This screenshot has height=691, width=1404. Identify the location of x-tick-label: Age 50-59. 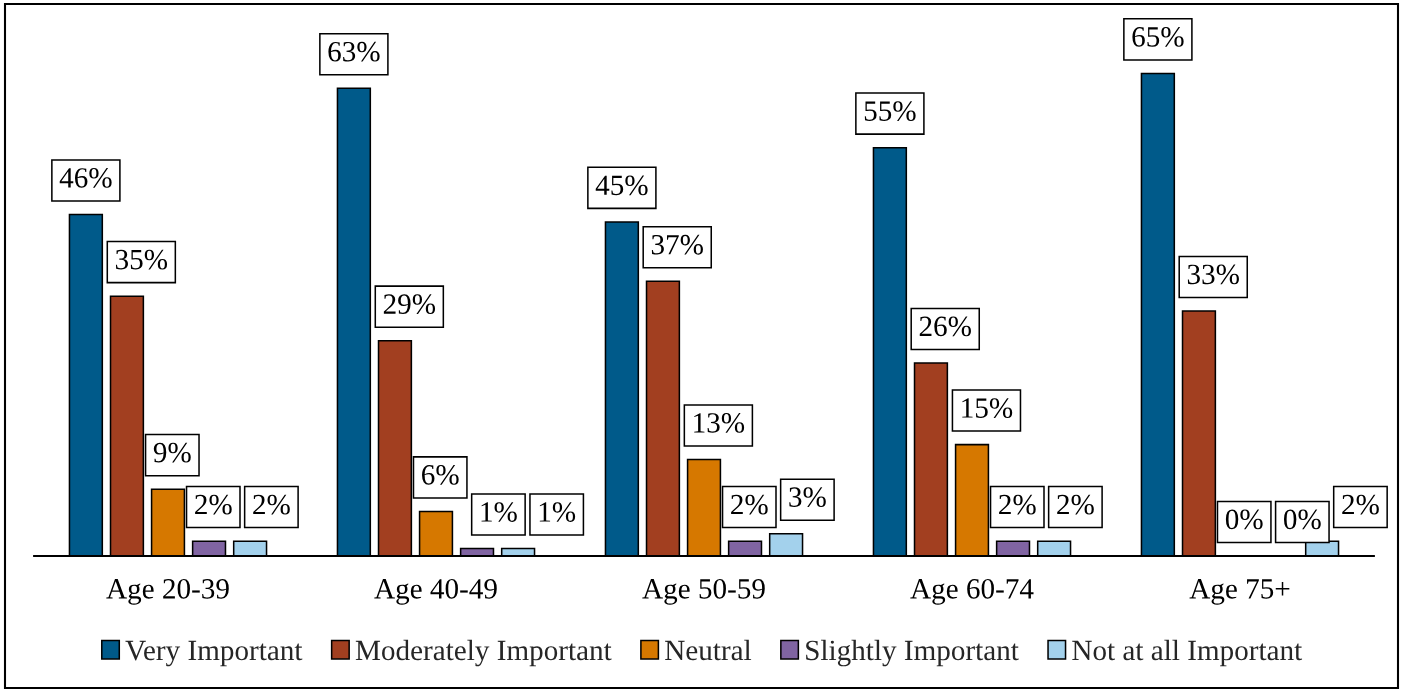
(703, 591).